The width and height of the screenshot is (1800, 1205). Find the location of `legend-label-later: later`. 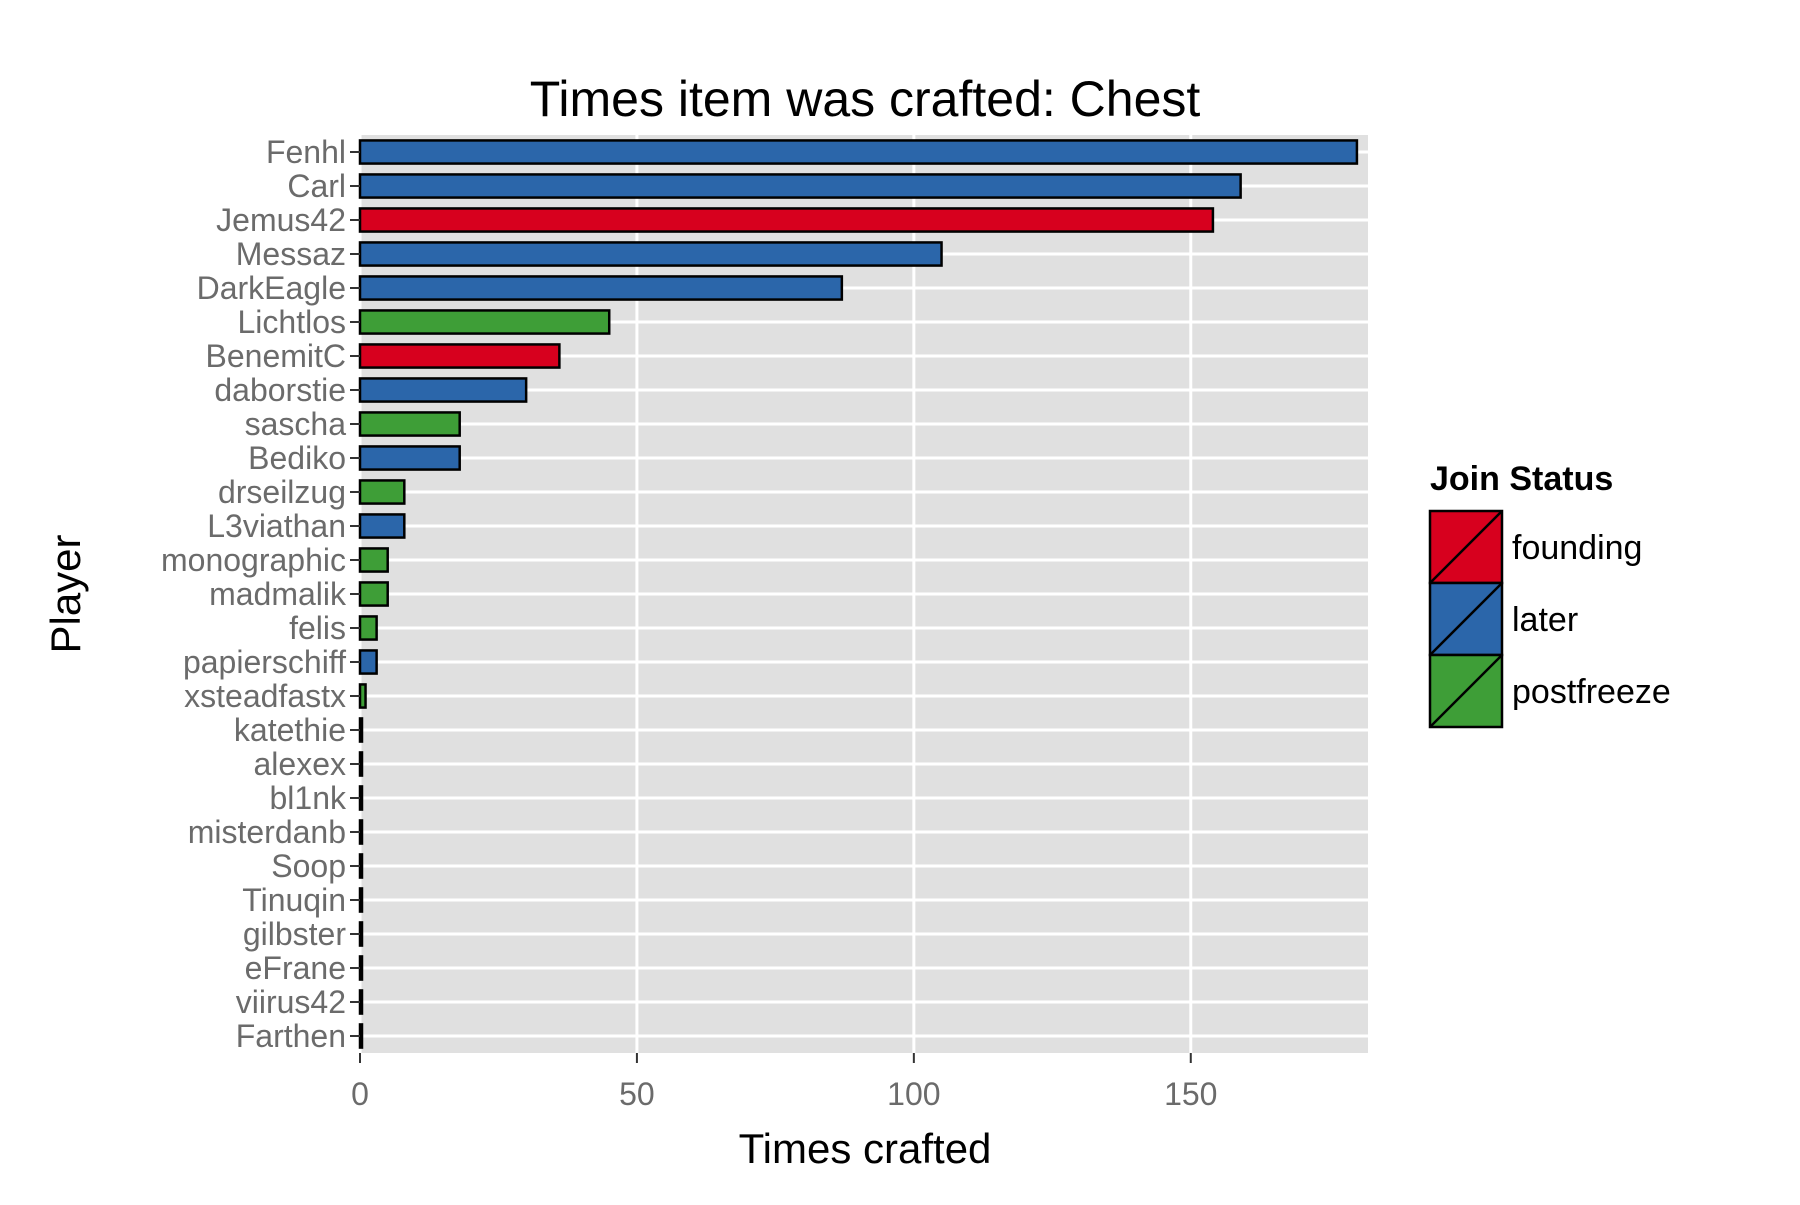

legend-label-later: later is located at coordinates (1545, 620).